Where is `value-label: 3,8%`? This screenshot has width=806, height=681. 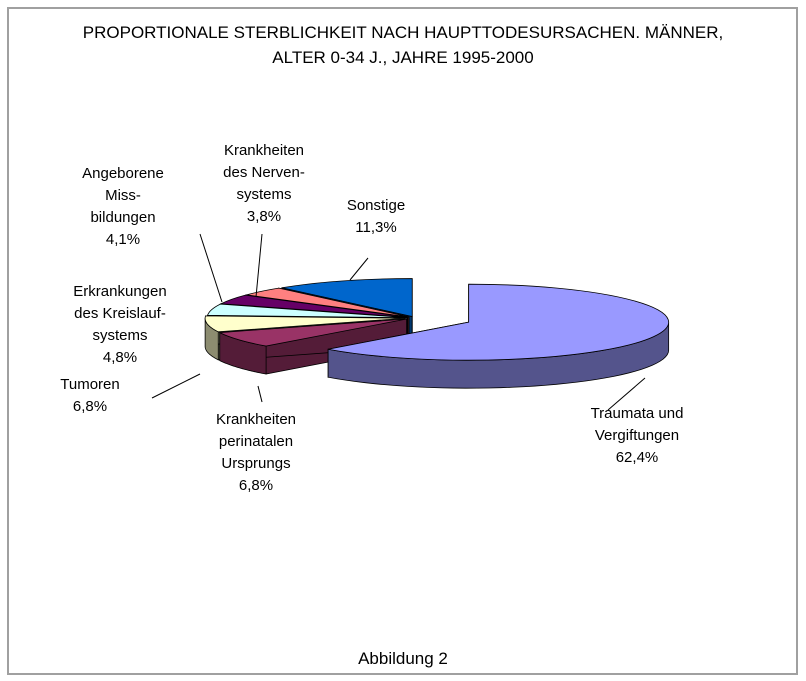 value-label: 3,8% is located at coordinates (264, 216).